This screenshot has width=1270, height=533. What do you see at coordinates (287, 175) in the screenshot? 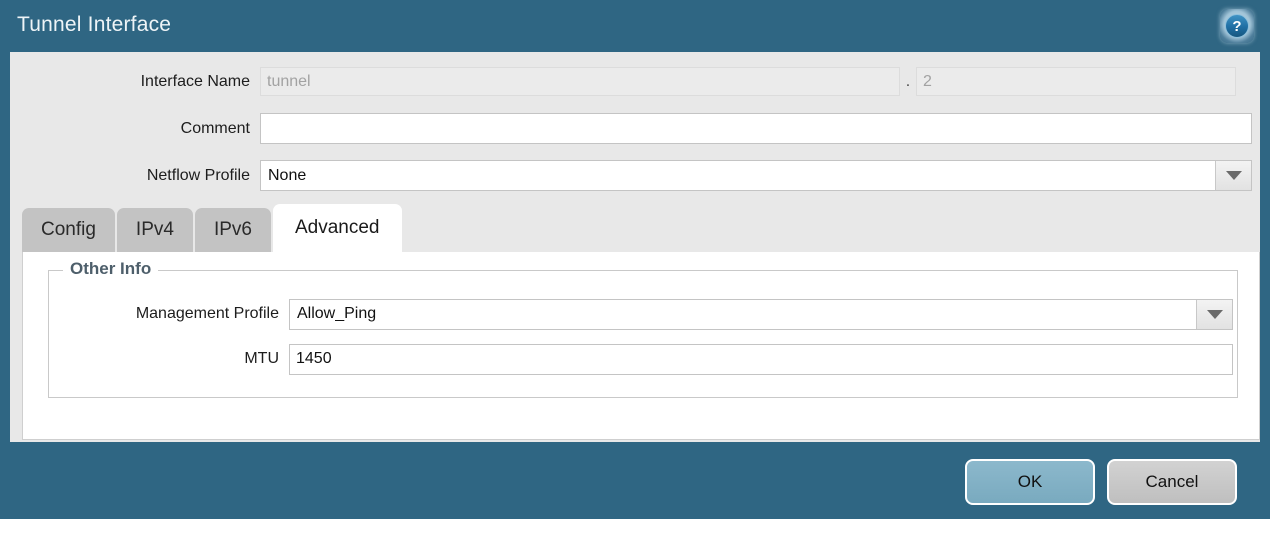
I see `netflow-profile-value: None` at bounding box center [287, 175].